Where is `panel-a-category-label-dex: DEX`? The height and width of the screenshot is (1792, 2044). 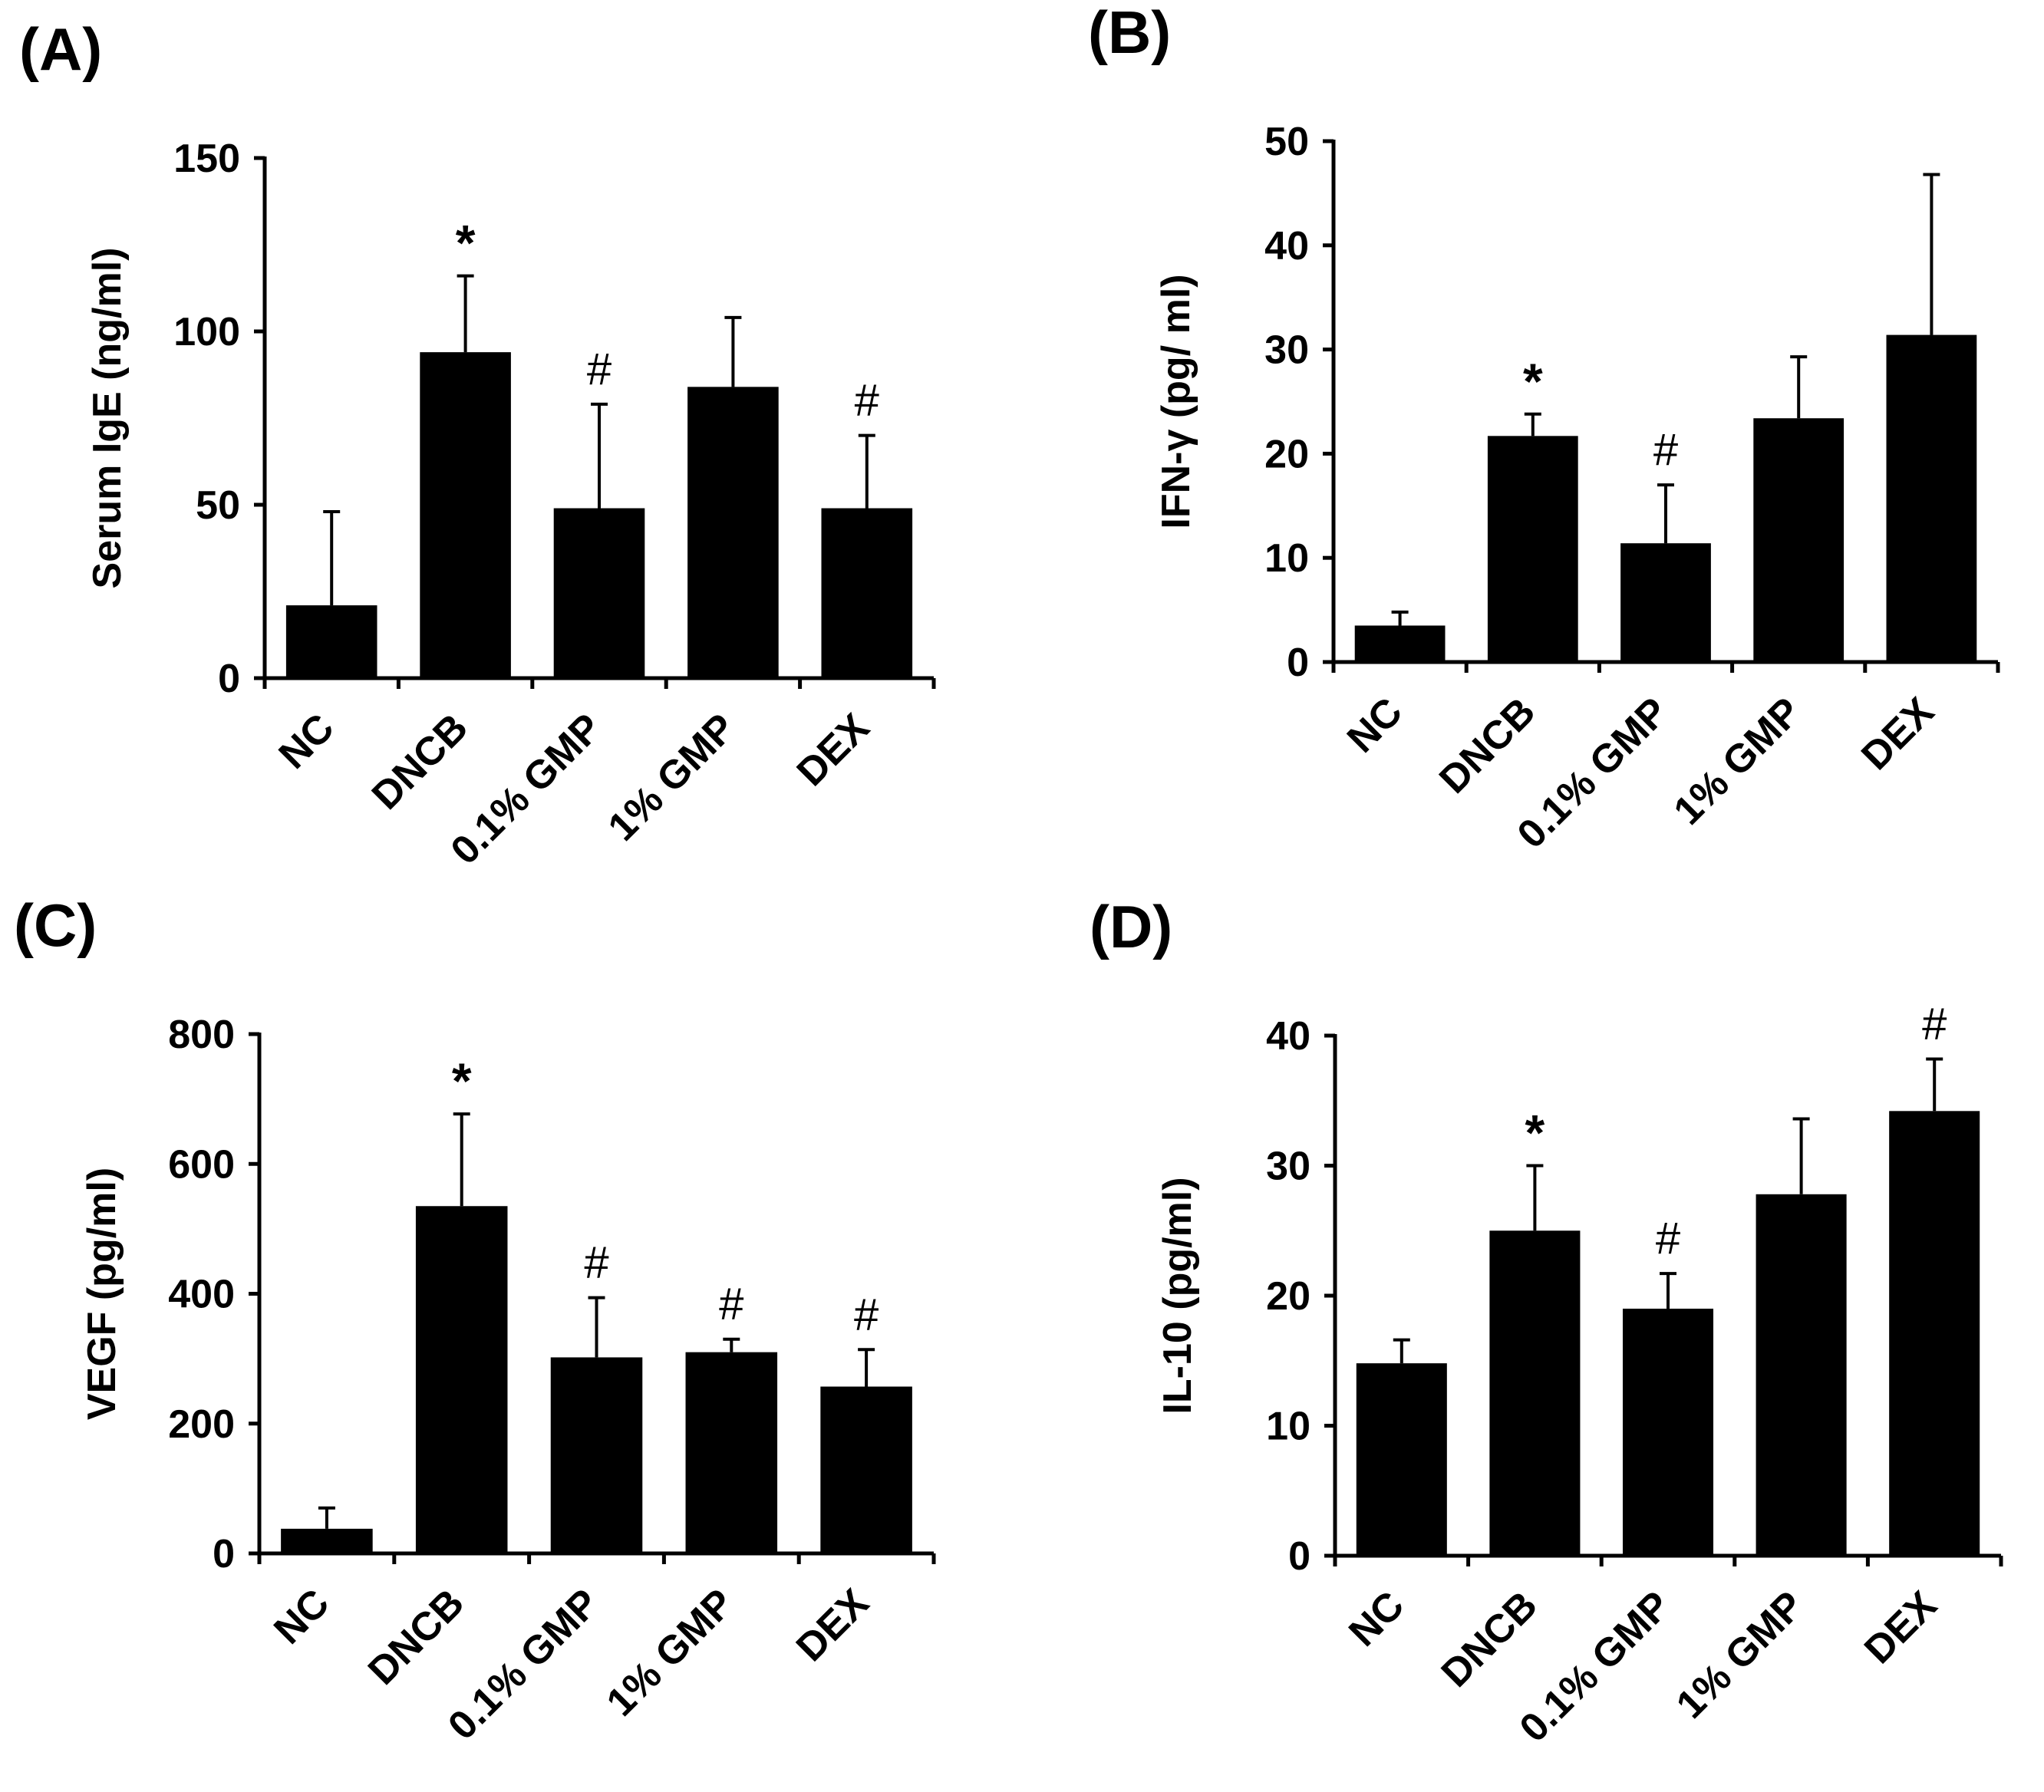
panel-a-category-label-dex: DEX is located at coordinates (834, 750).